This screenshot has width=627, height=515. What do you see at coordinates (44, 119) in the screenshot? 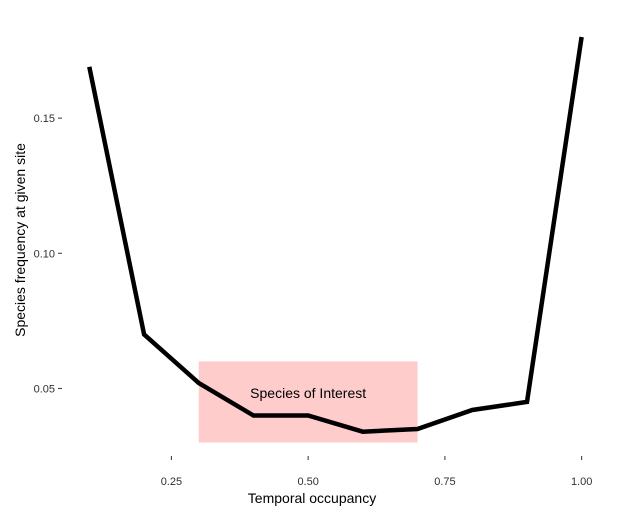
I see `y-tick-label: 0.15` at bounding box center [44, 119].